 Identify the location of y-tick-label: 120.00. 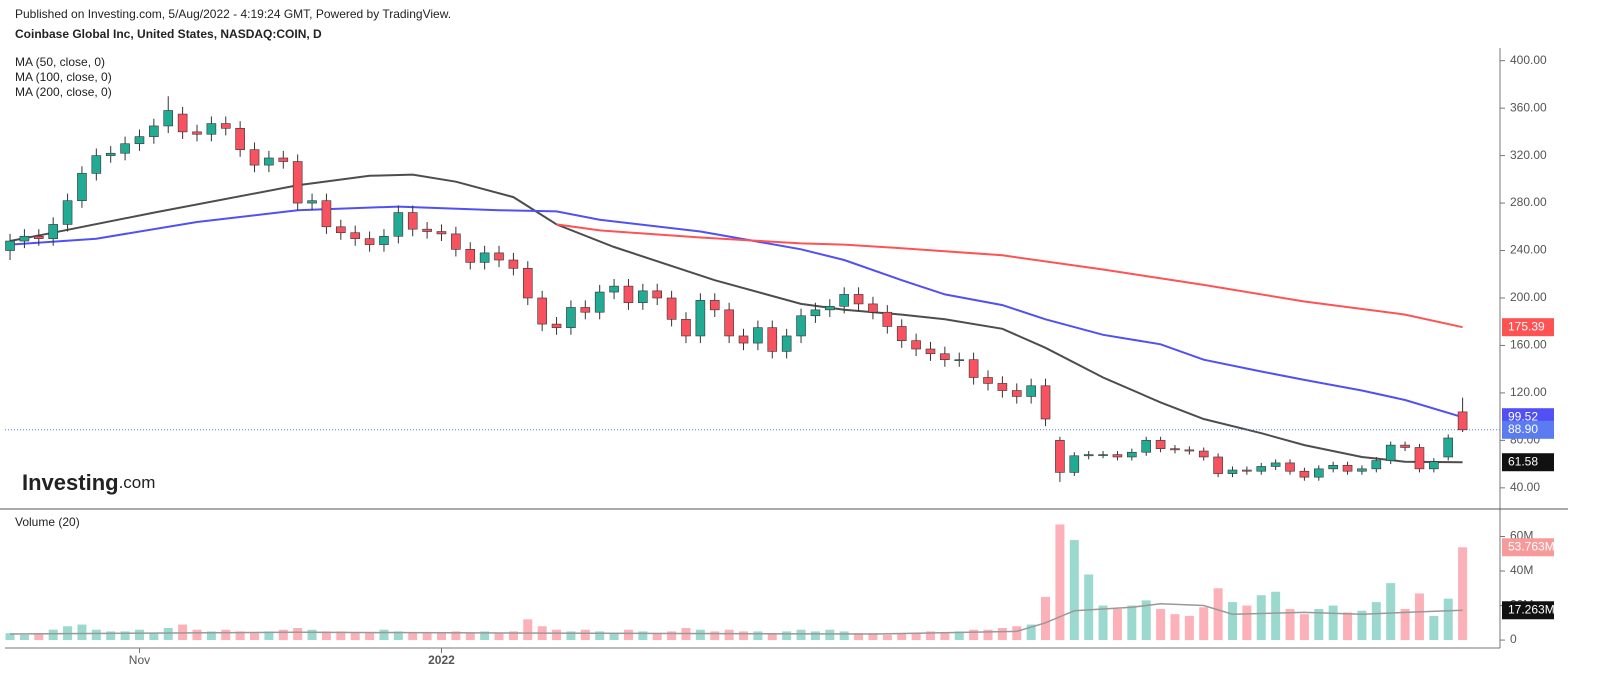
(1528, 392).